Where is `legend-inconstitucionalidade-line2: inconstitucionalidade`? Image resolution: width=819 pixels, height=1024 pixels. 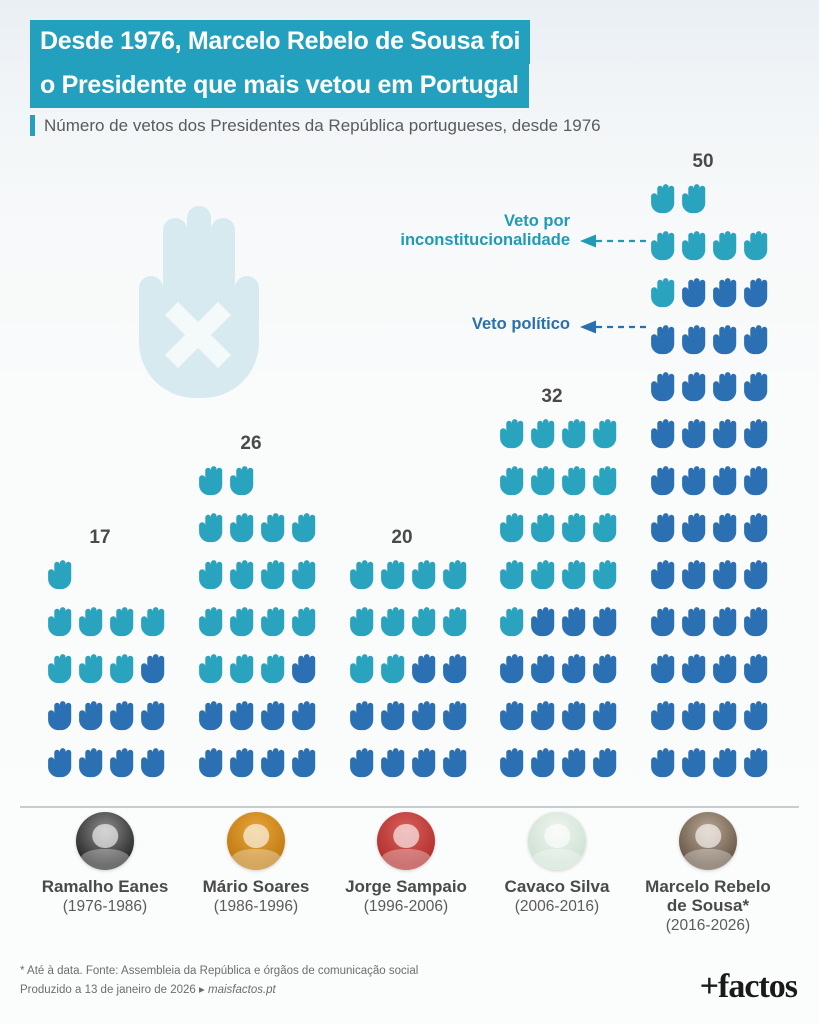 legend-inconstitucionalidade-line2: inconstitucionalidade is located at coordinates (485, 240).